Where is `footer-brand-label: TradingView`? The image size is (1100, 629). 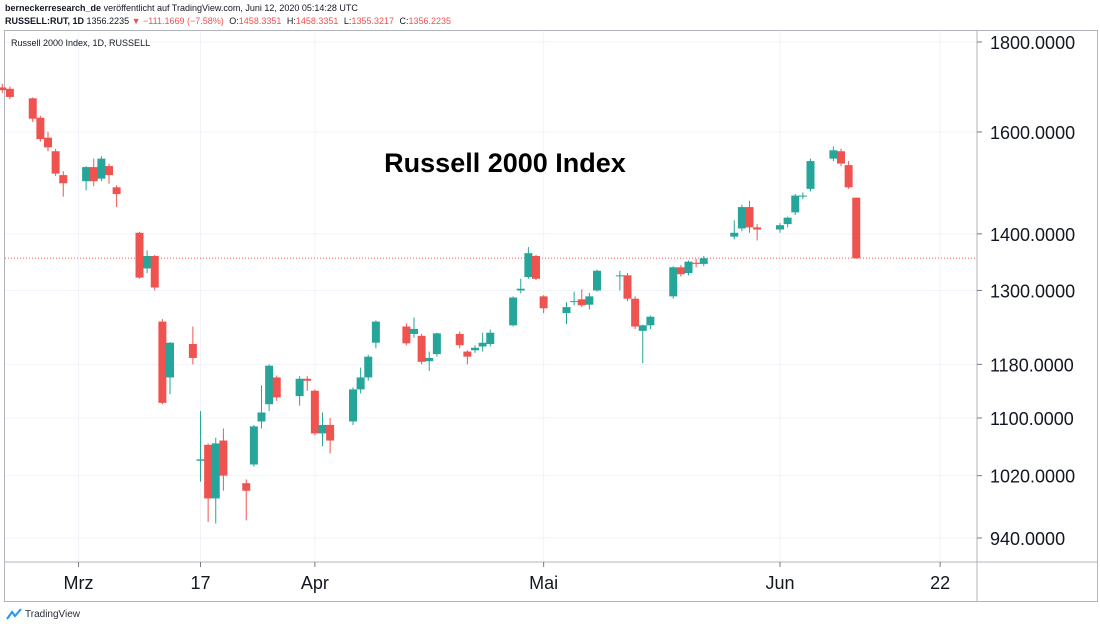
footer-brand-label: TradingView is located at coordinates (53, 614).